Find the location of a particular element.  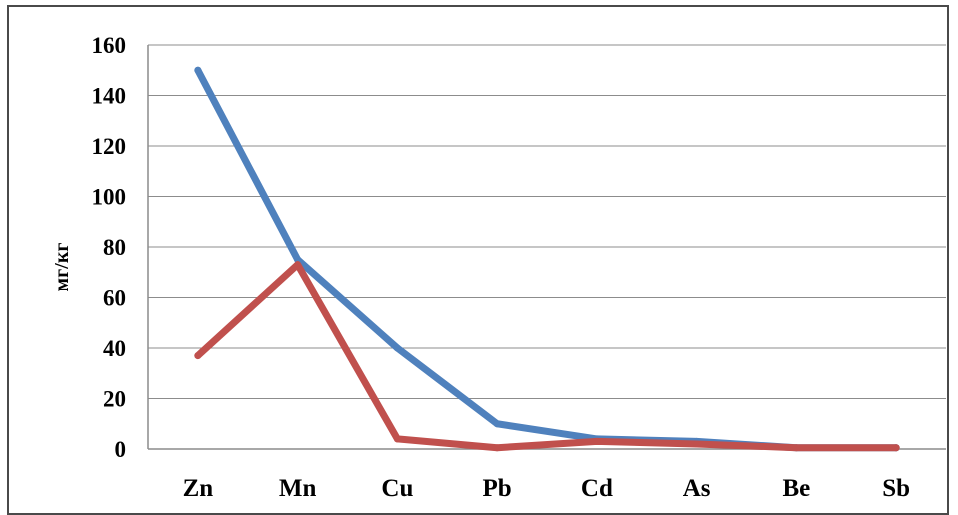

x-tick-label: Cd is located at coordinates (597, 488).